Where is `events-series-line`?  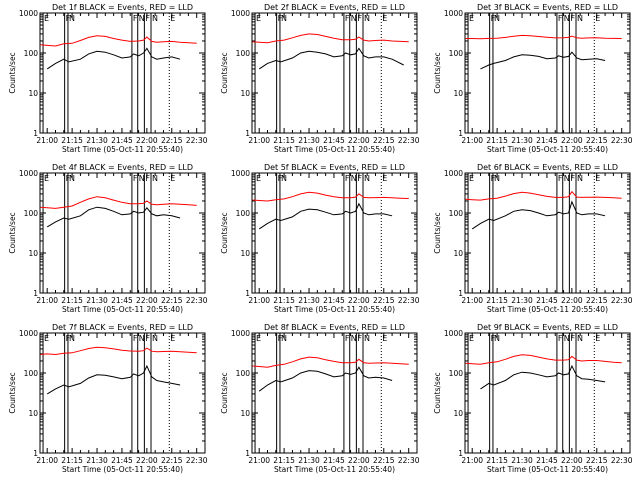
events-series-line is located at coordinates (325, 216).